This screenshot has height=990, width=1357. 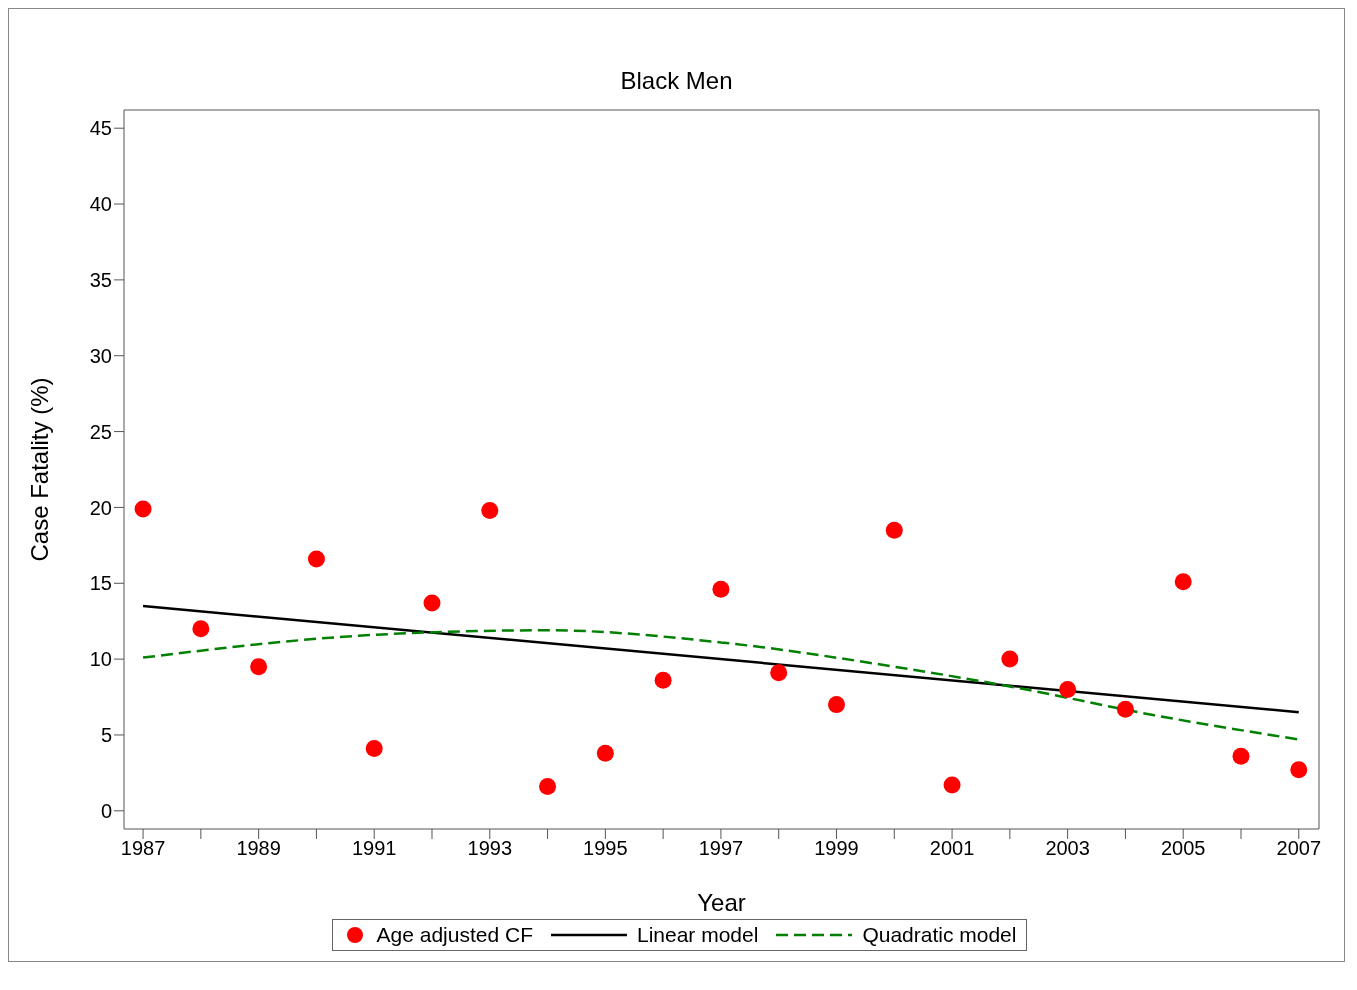 What do you see at coordinates (100, 431) in the screenshot?
I see `y-tick-label: 25` at bounding box center [100, 431].